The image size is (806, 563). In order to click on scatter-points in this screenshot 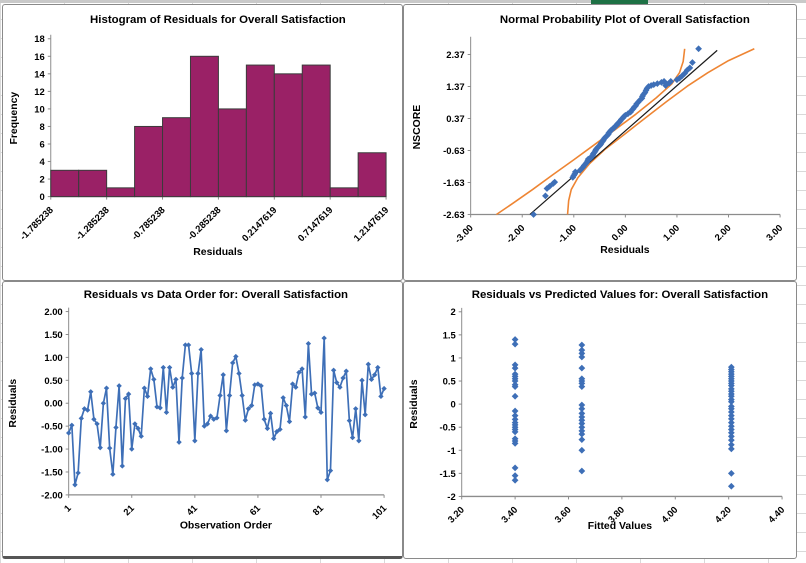, I will do `click(623, 413)`.